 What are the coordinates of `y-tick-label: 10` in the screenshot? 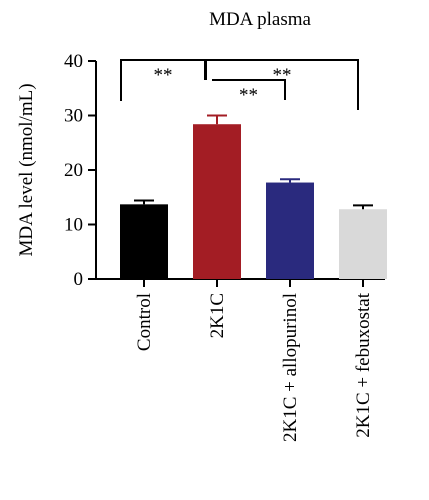 It's located at (73, 225).